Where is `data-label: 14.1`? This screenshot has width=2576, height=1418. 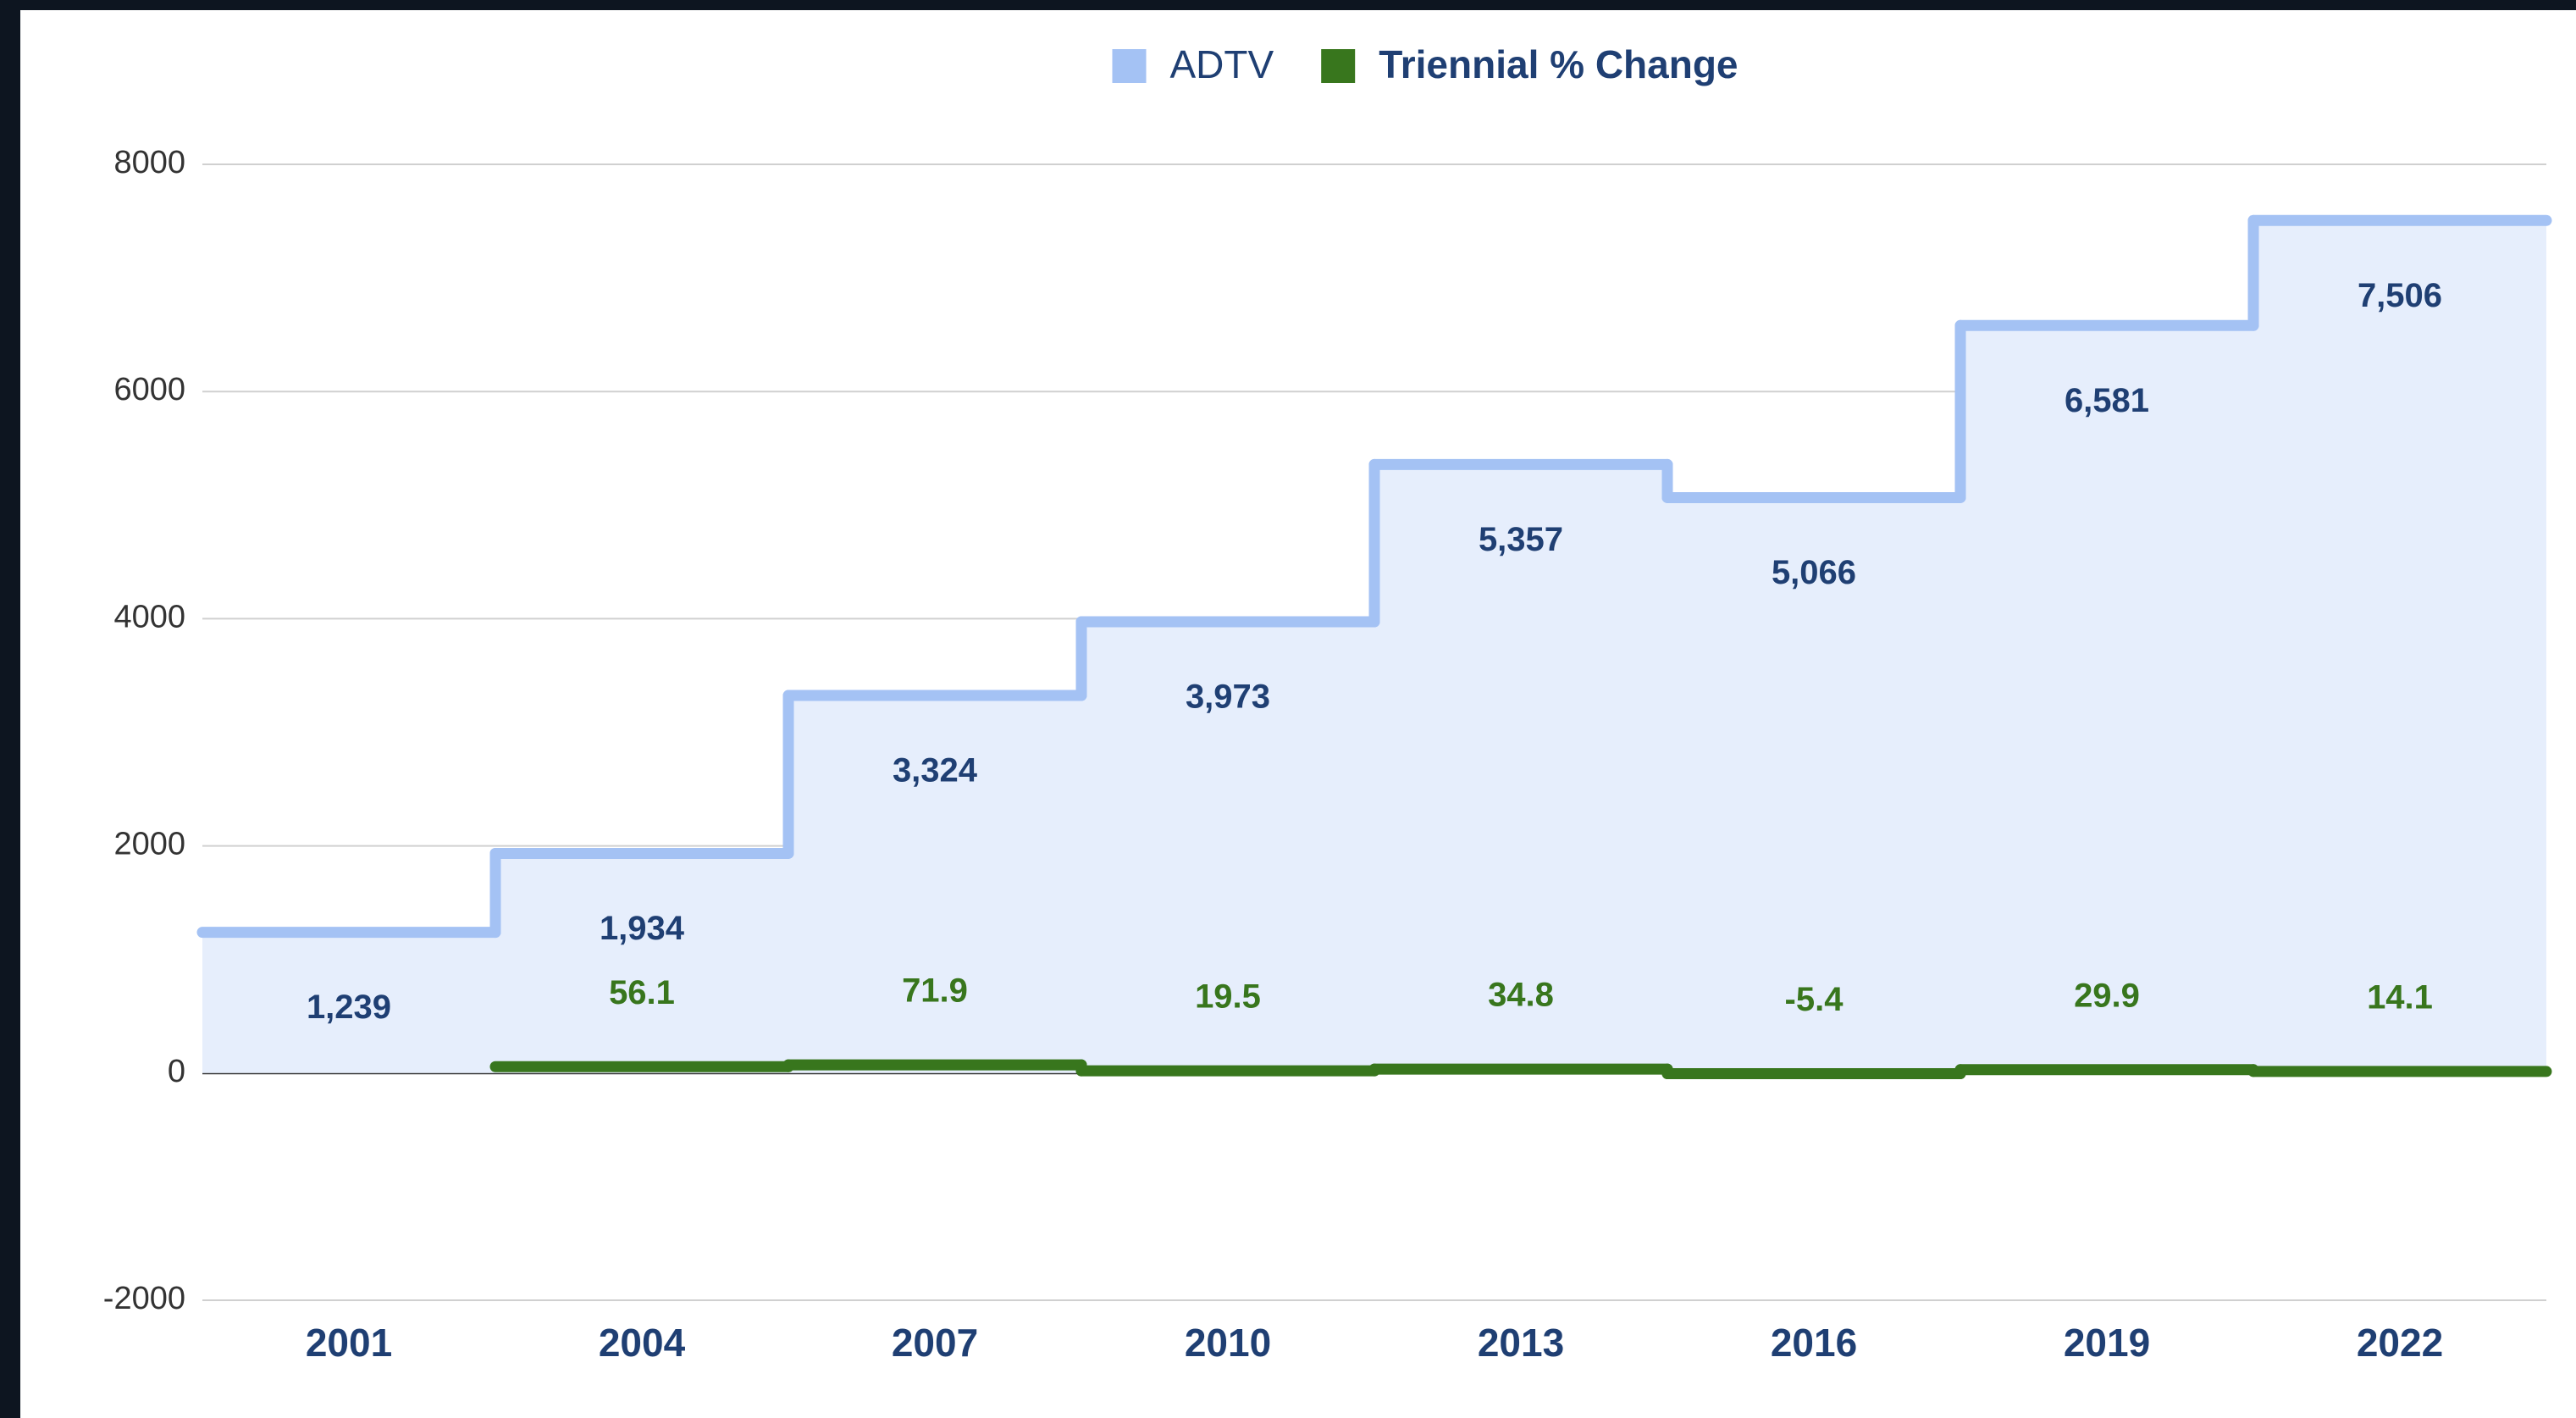
data-label: 14.1 is located at coordinates (2400, 997).